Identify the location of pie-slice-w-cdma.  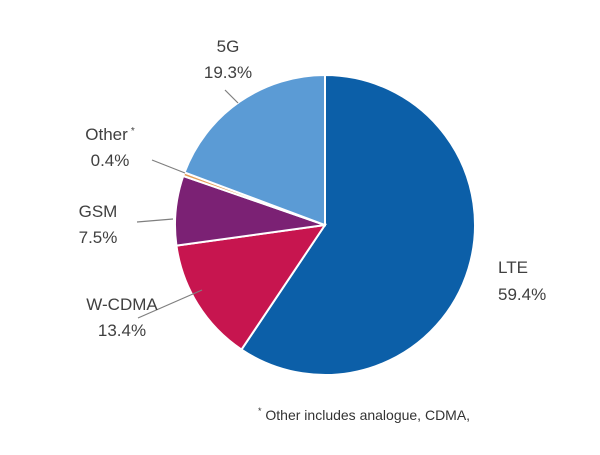
(251, 287).